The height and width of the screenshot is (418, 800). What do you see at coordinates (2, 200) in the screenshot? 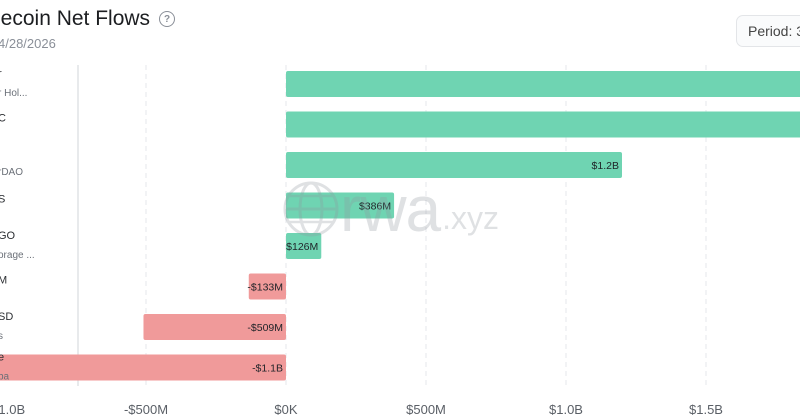
I see `category-label: S` at bounding box center [2, 200].